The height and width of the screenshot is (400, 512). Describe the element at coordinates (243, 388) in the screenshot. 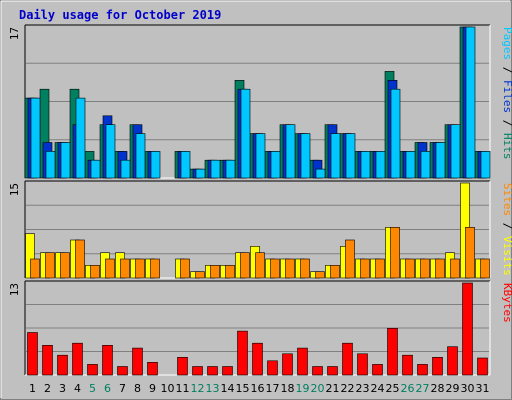

I see `day-label: 15` at that location.